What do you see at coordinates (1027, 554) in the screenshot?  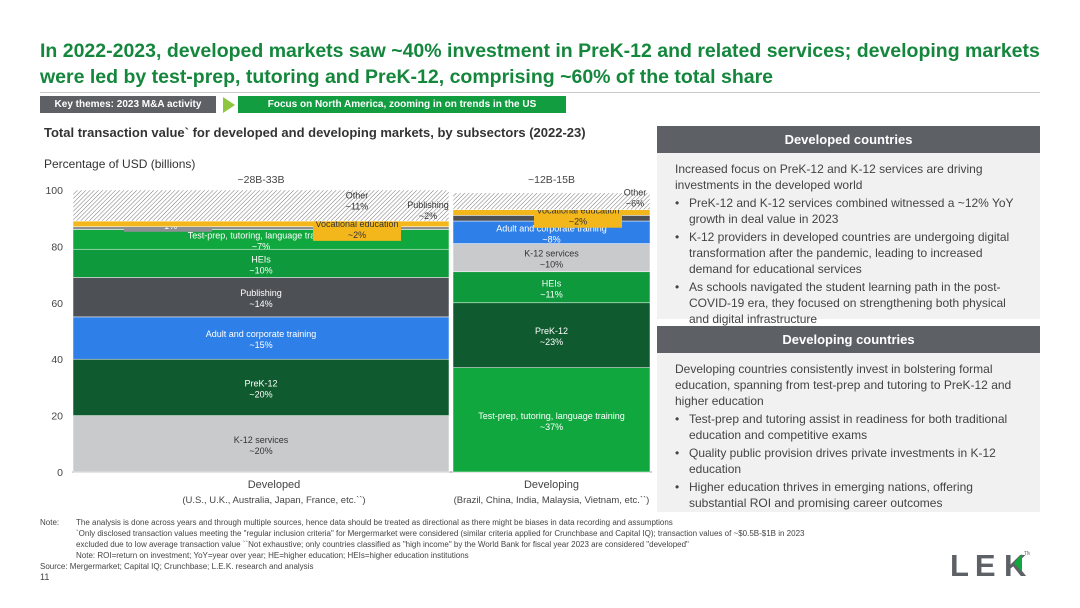 I see `svg-text: TM` at bounding box center [1027, 554].